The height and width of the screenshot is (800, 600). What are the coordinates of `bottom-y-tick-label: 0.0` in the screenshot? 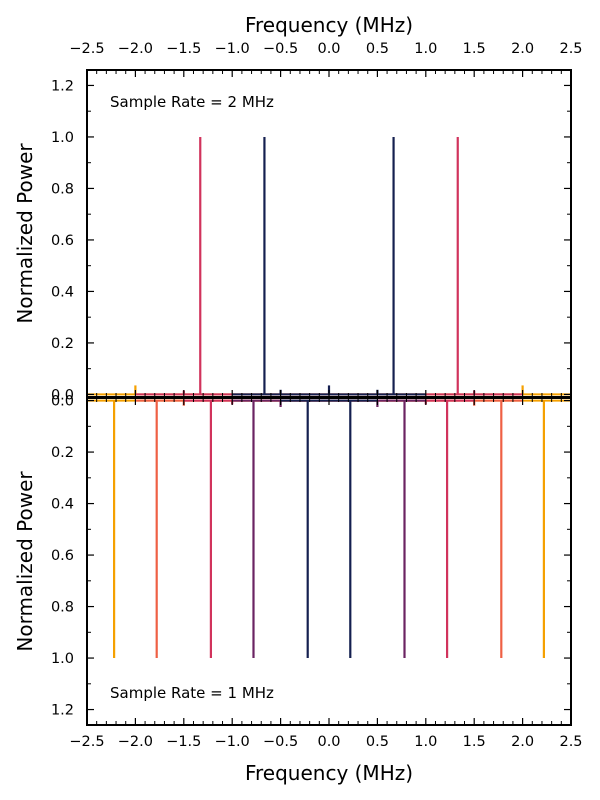 It's located at (62, 402).